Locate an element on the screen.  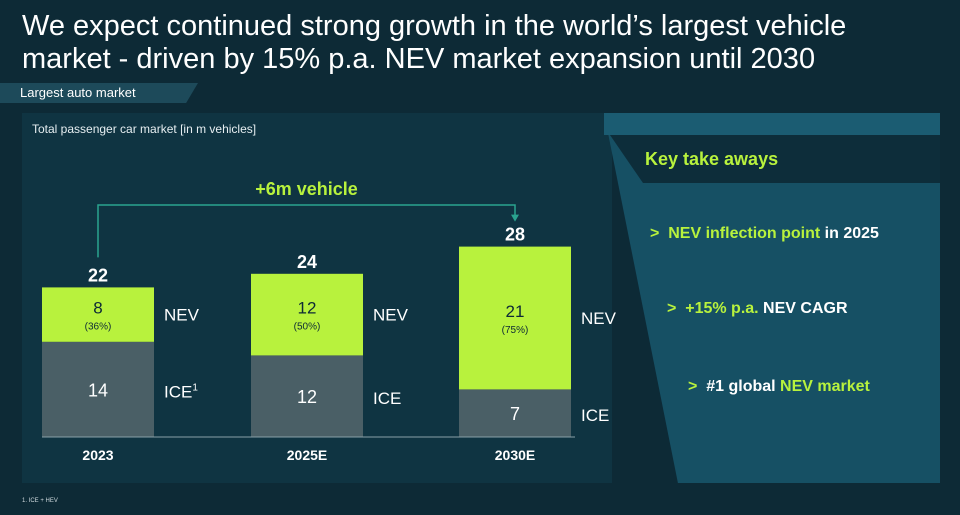
ice-footnote-marker: 1 is located at coordinates (195, 387).